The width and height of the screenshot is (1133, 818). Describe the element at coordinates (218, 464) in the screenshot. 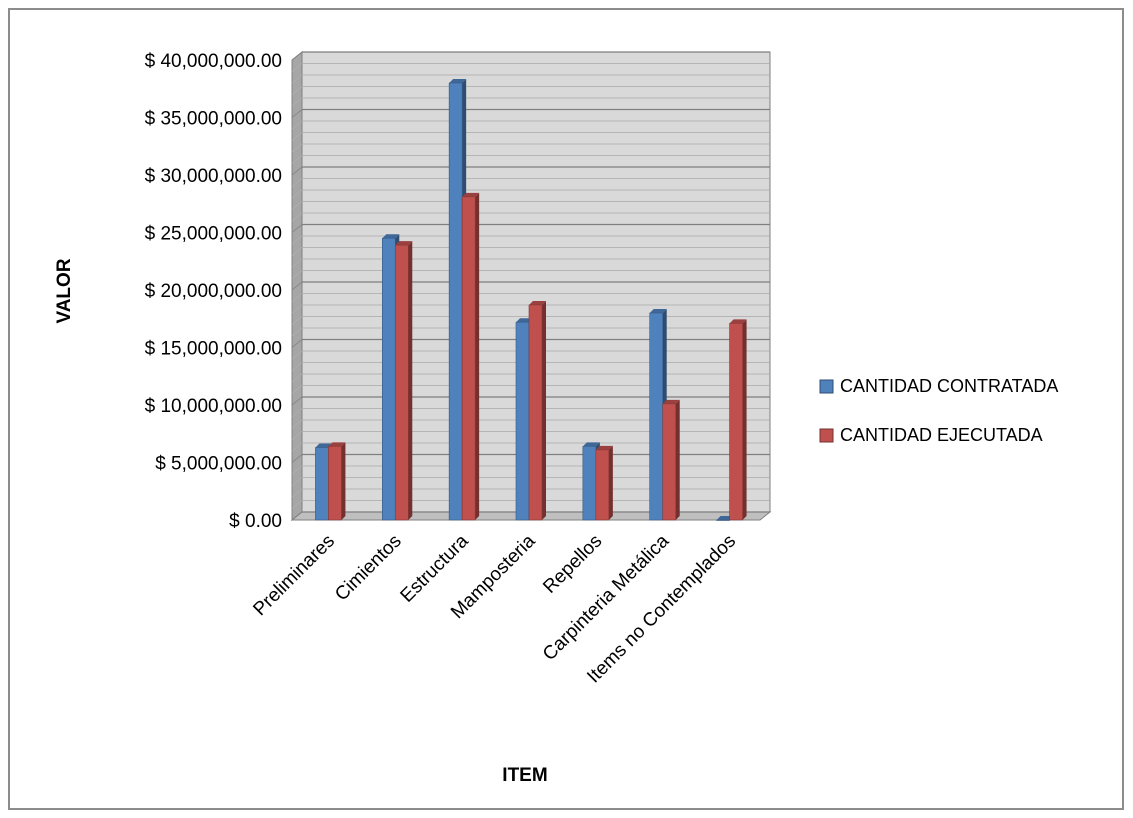

I see `y-tick-label: $ 5,000,000.00` at that location.